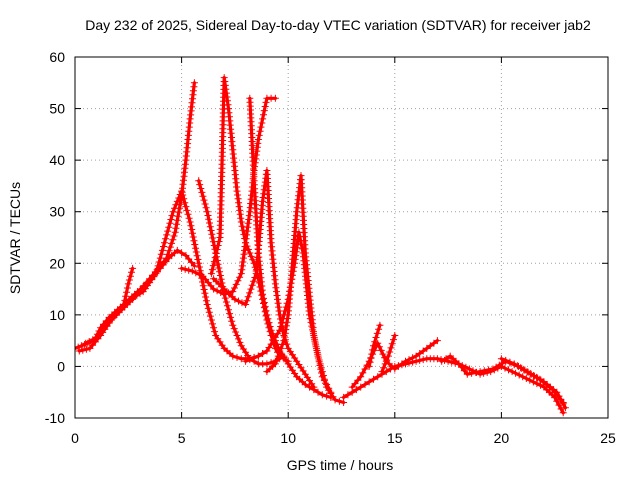 The width and height of the screenshot is (640, 480). What do you see at coordinates (395, 438) in the screenshot?
I see `x-tick-label: 15` at bounding box center [395, 438].